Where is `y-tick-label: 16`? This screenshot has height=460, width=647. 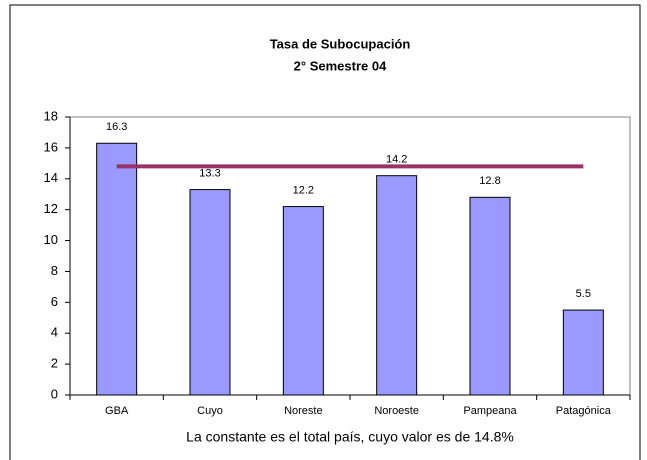
y-tick-label: 16 is located at coordinates (51, 146).